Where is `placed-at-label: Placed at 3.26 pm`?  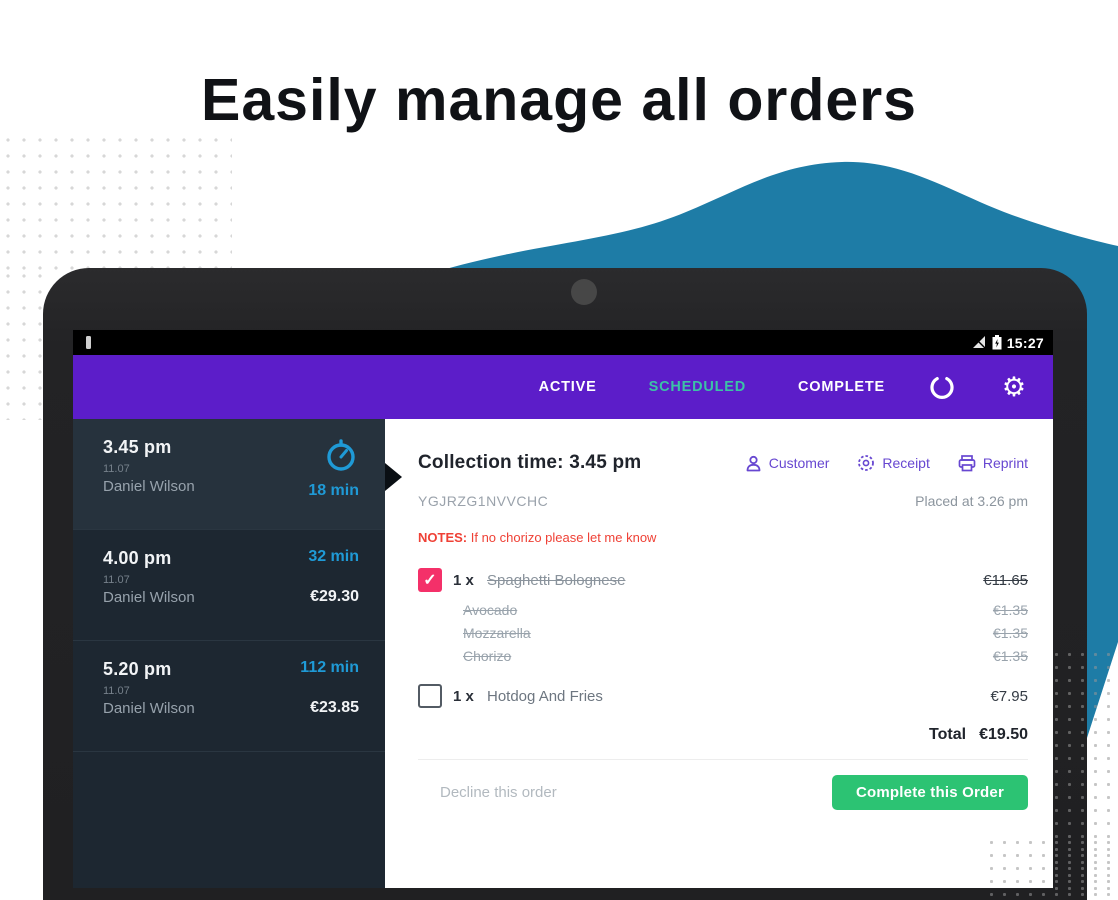 placed-at-label: Placed at 3.26 pm is located at coordinates (971, 501).